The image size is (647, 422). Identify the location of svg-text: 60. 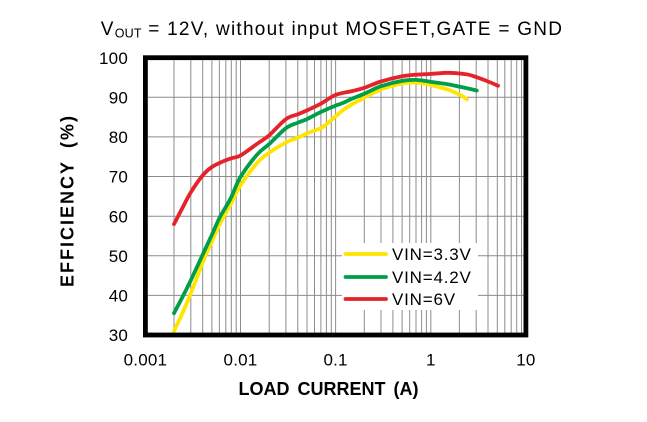
(118, 216).